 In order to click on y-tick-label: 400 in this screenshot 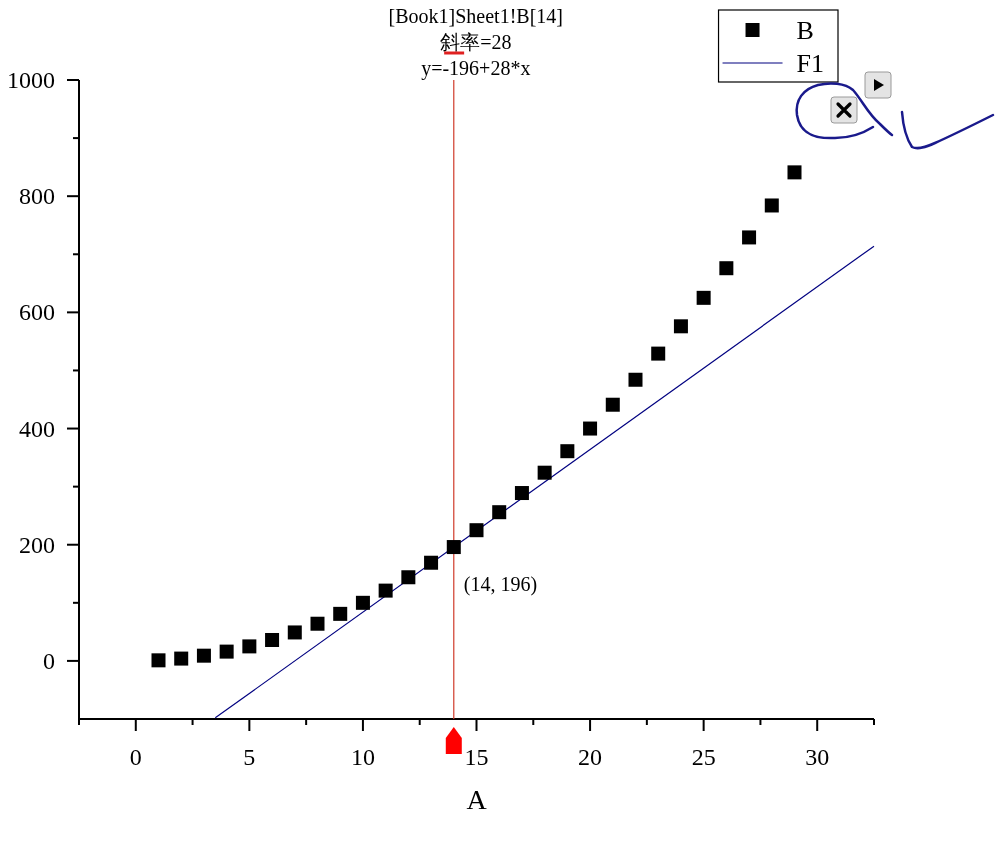, I will do `click(37, 428)`.